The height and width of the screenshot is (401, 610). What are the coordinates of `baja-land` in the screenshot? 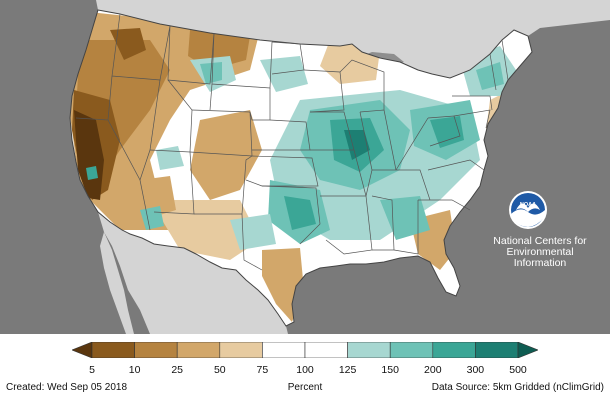 It's located at (117, 283).